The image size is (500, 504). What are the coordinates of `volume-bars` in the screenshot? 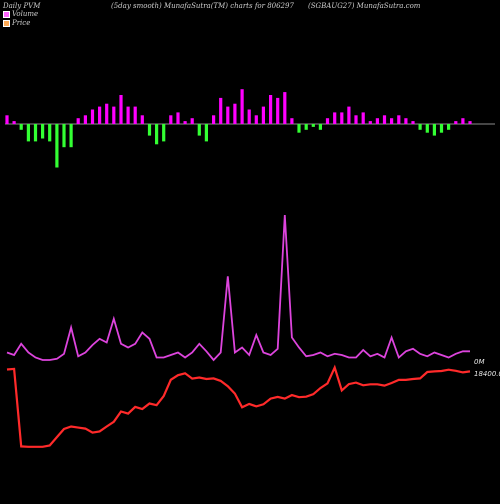 It's located at (238, 128).